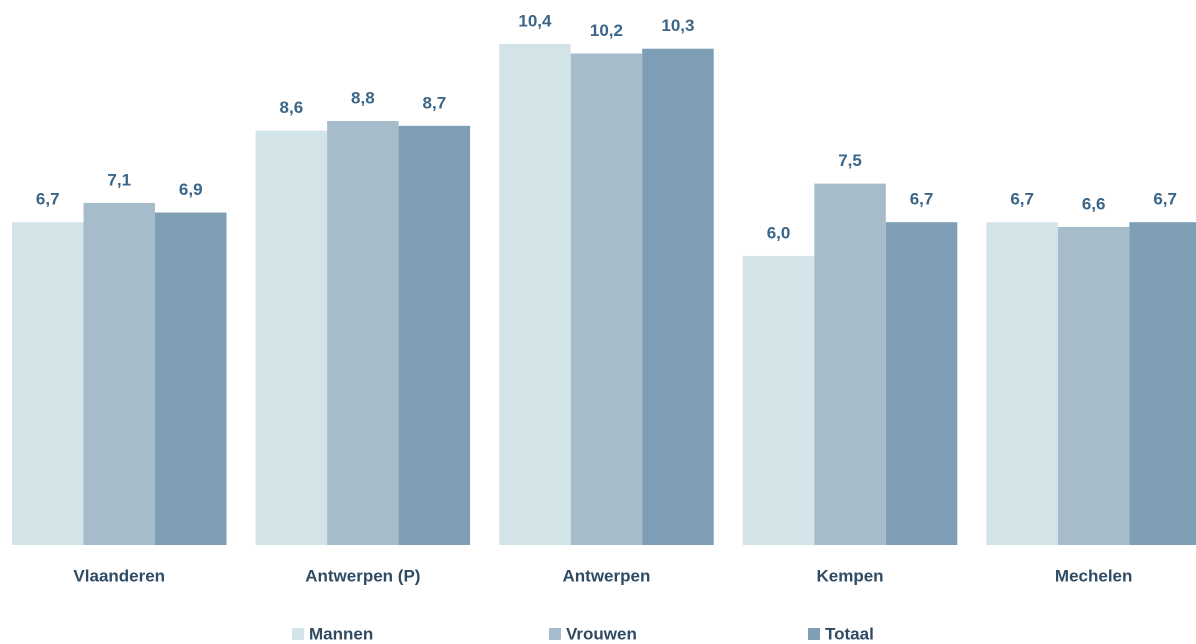 Image resolution: width=1196 pixels, height=644 pixels. What do you see at coordinates (850, 575) in the screenshot?
I see `x-tick-label: Kempen` at bounding box center [850, 575].